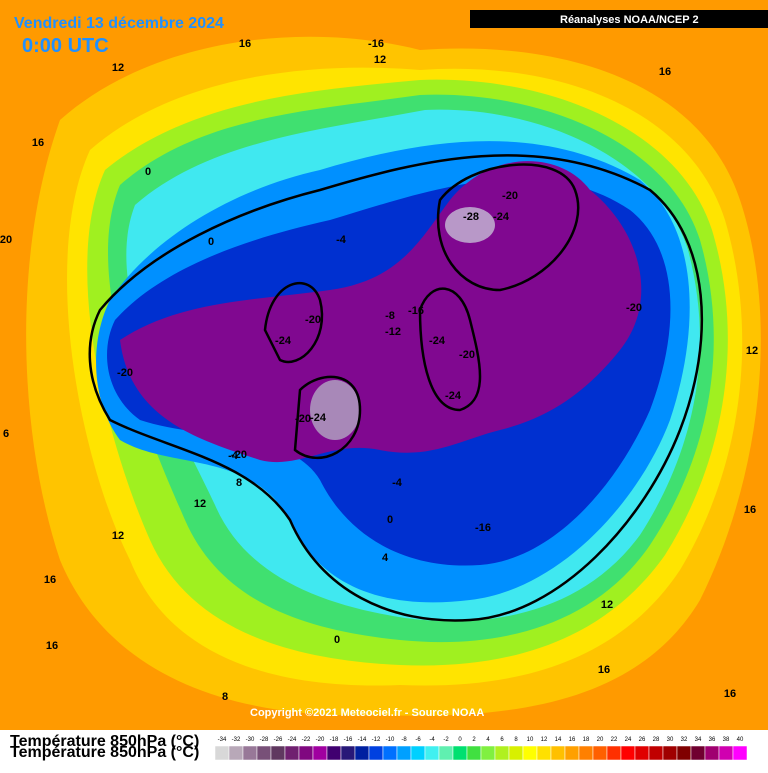  What do you see at coordinates (629, 20) in the screenshot?
I see `source: Réanalyses NOAA/NCEP 2` at bounding box center [629, 20].